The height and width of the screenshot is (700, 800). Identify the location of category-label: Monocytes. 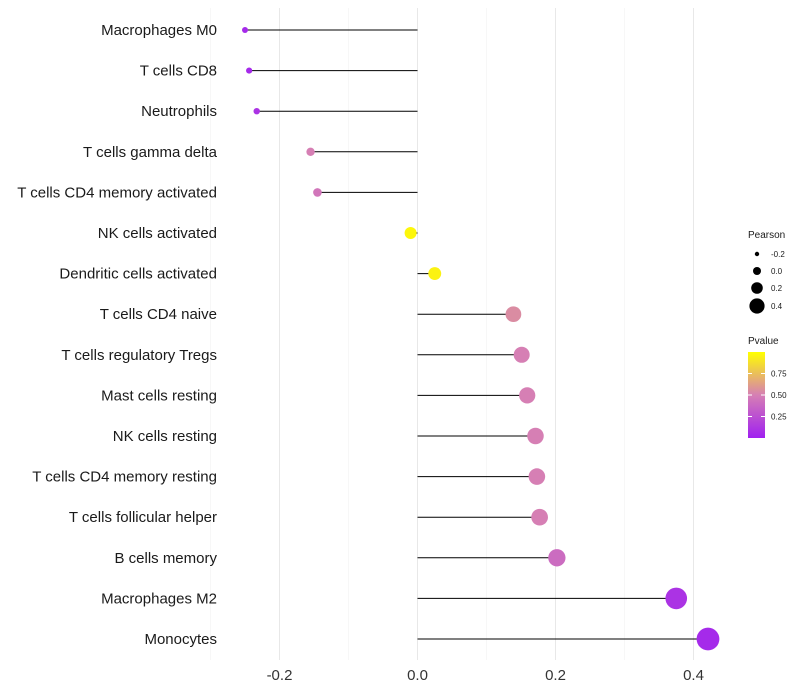
(180, 639).